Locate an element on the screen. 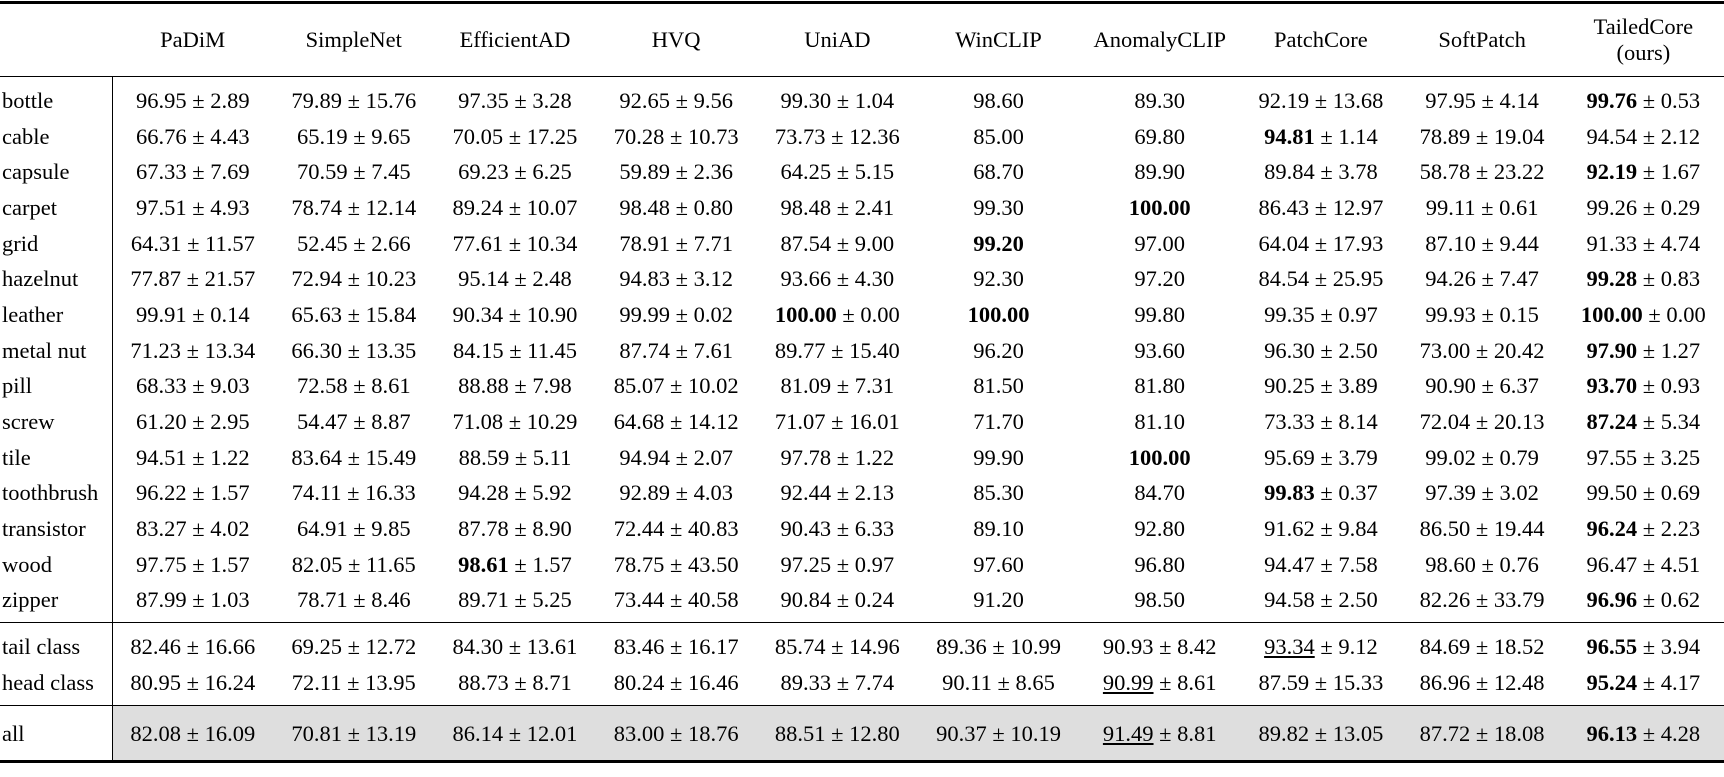 This screenshot has height=777, width=1724. value-cell: 73.44 ± 40.58 is located at coordinates (676, 600).